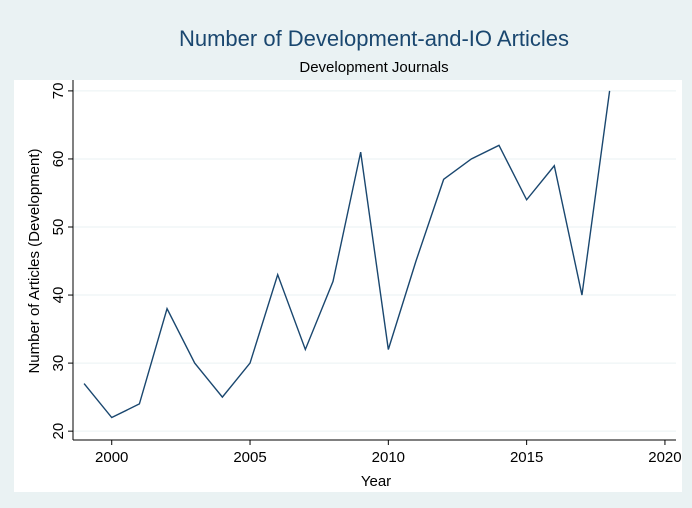  I want to click on y-tick-label: 60, so click(58, 159).